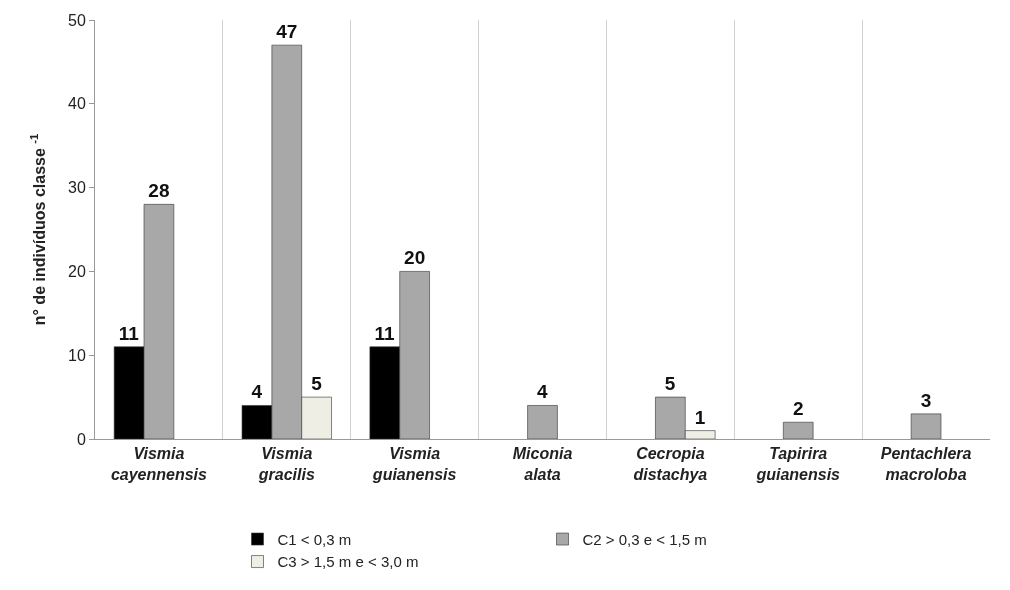  What do you see at coordinates (77, 355) in the screenshot?
I see `y-tick-label: 10` at bounding box center [77, 355].